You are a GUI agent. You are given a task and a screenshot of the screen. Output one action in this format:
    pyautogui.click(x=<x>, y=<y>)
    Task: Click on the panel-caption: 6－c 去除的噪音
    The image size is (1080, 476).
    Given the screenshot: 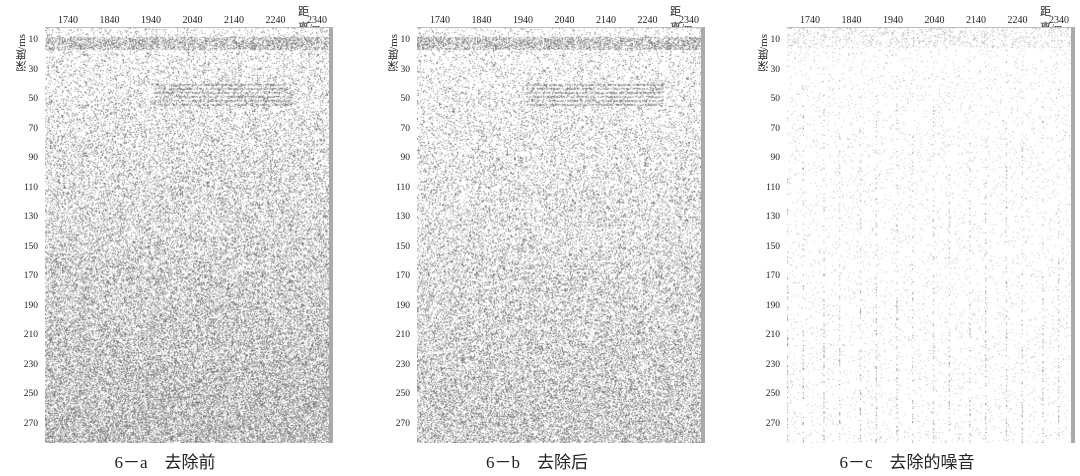 What is the action you would take?
    pyautogui.click(x=907, y=462)
    